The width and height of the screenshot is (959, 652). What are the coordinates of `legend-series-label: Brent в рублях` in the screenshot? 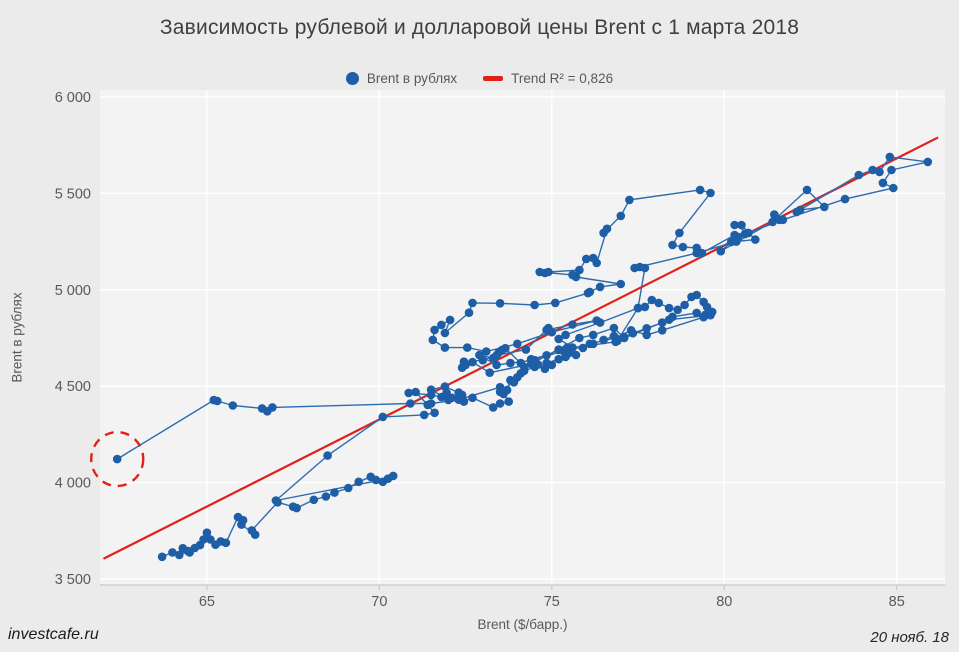 It's located at (412, 78).